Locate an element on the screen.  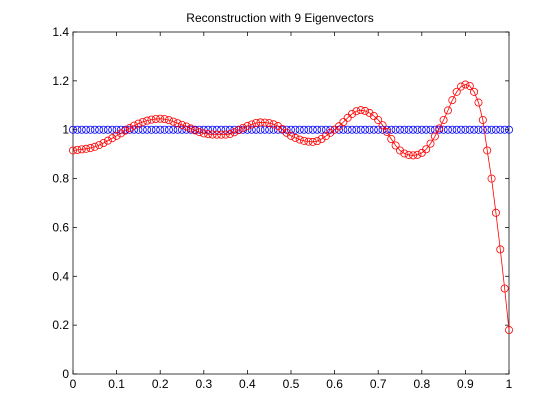
y-tick-label: 0.8 is located at coordinates (60, 179).